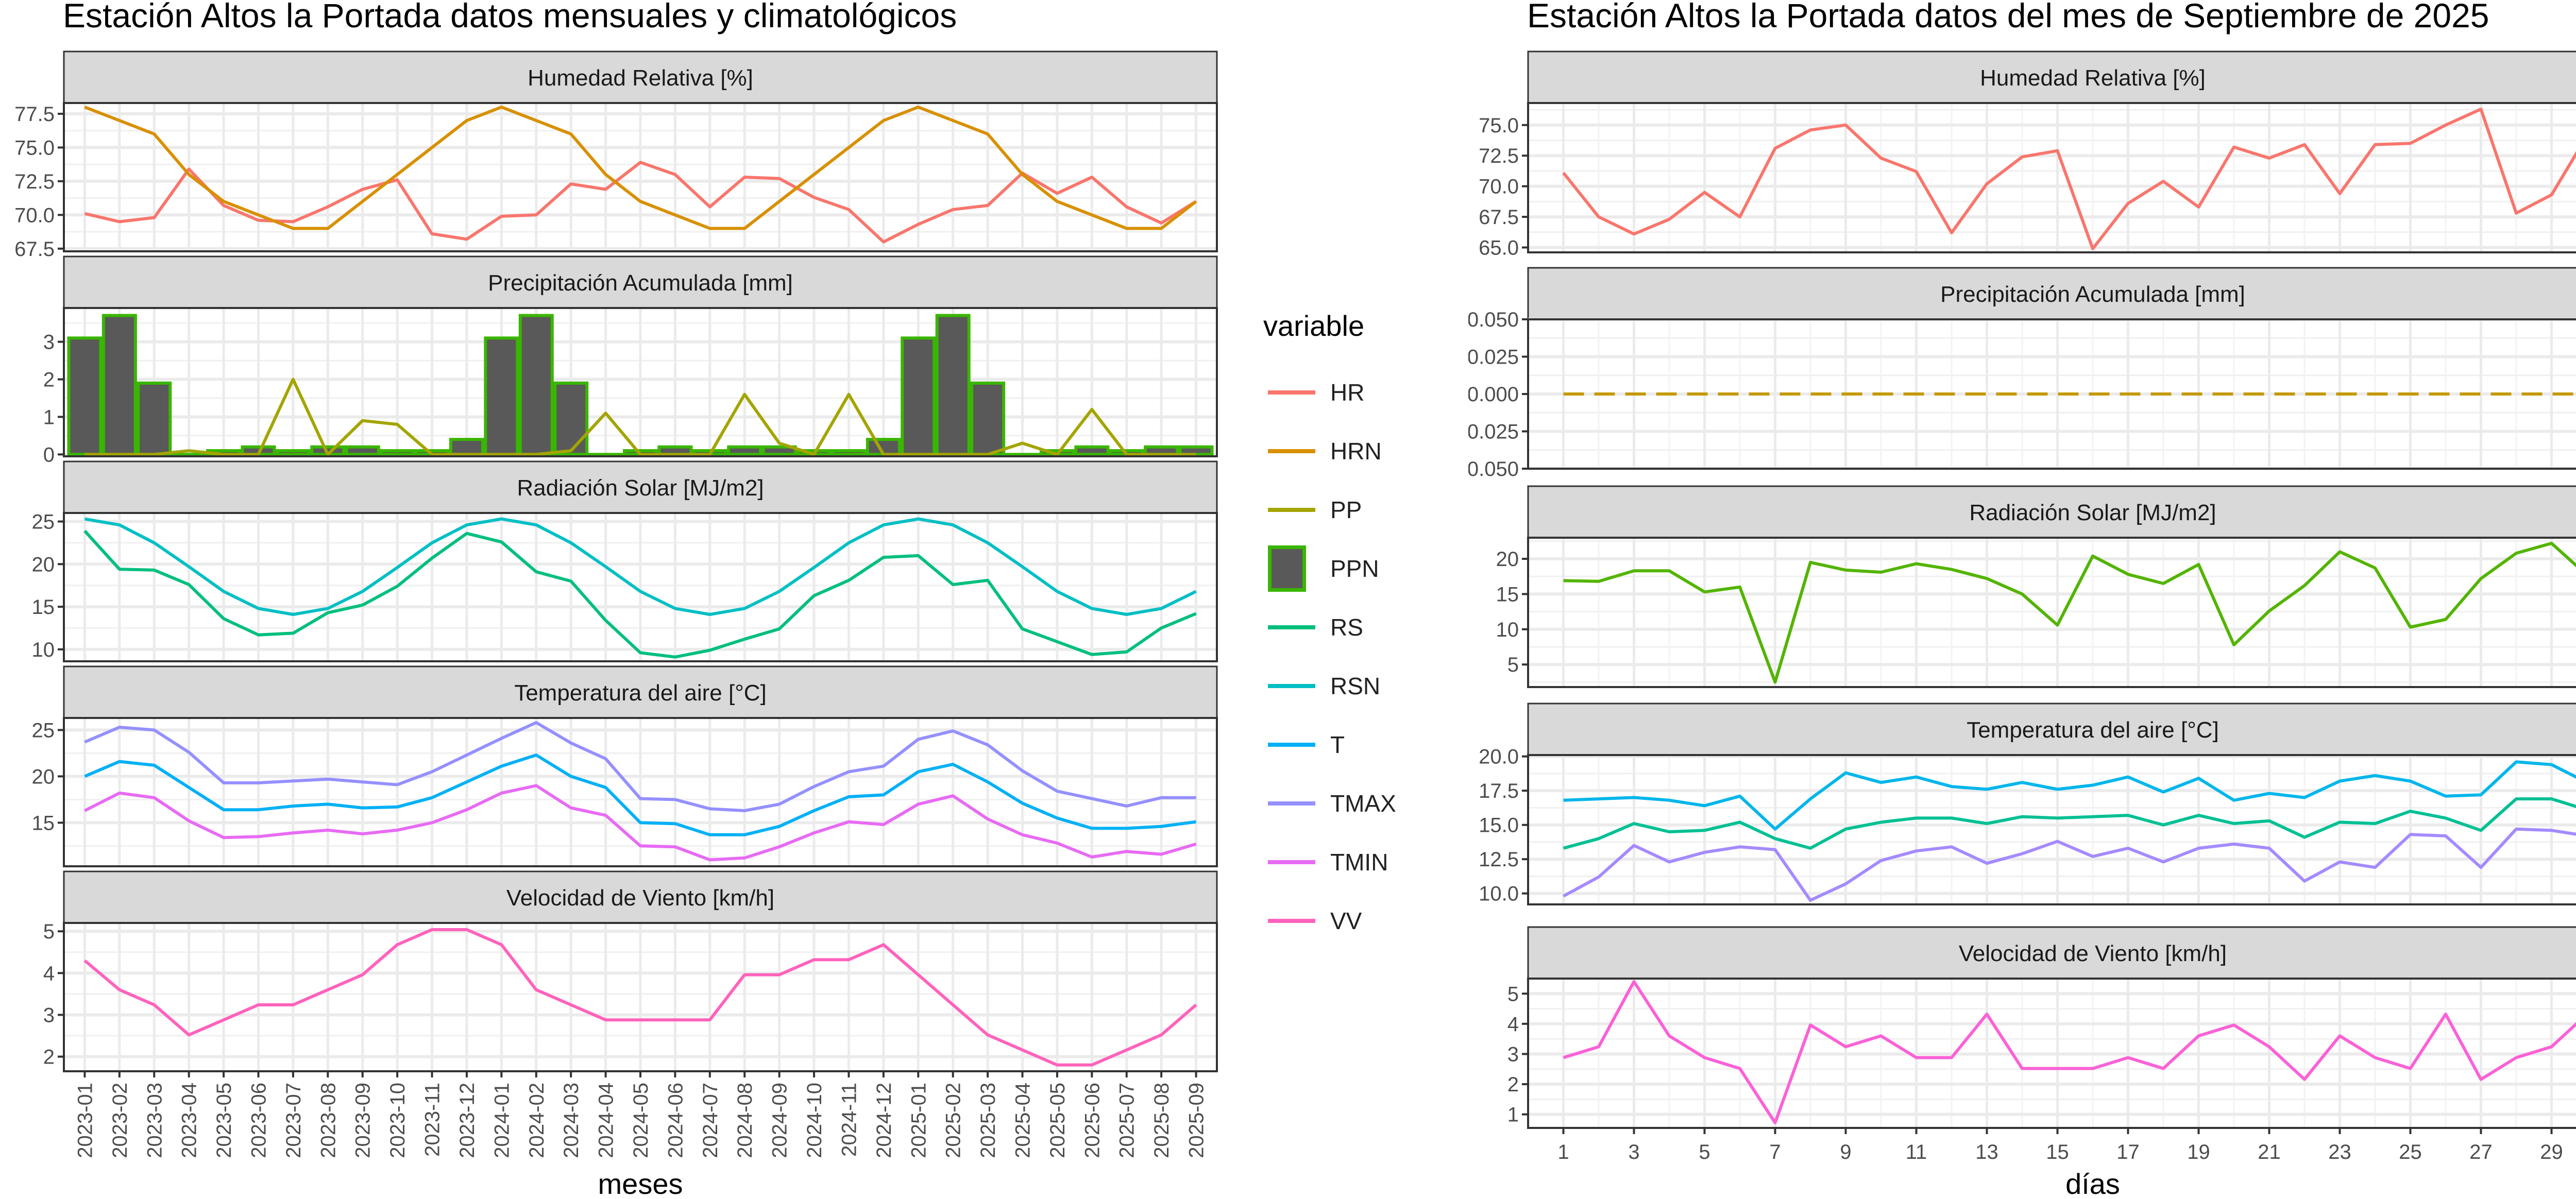 The image size is (2576, 1199). I want to click on x-tick-label: 2023-07, so click(293, 1120).